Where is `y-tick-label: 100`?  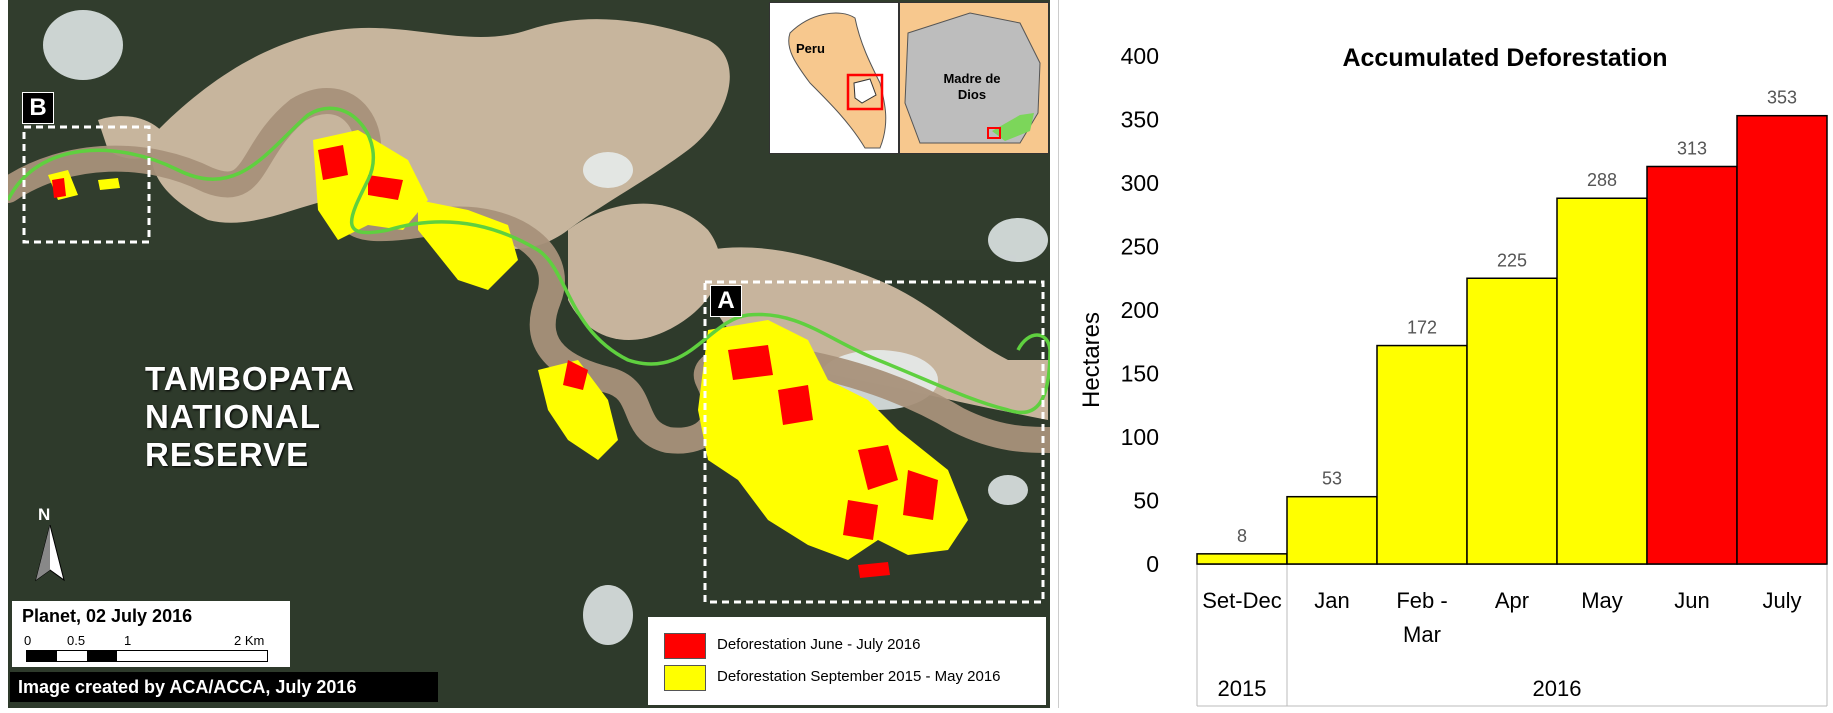
y-tick-label: 100 is located at coordinates (1140, 437).